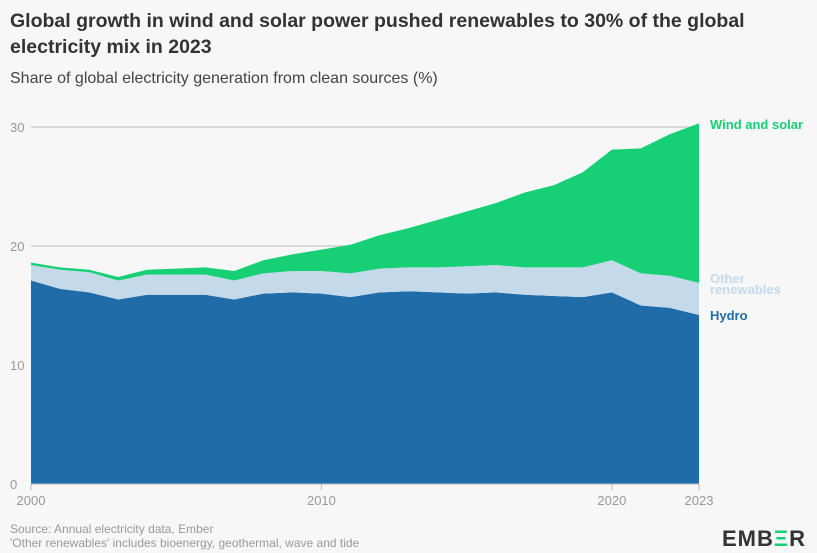  Describe the element at coordinates (611, 500) in the screenshot. I see `x-tick-label: 2020` at that location.